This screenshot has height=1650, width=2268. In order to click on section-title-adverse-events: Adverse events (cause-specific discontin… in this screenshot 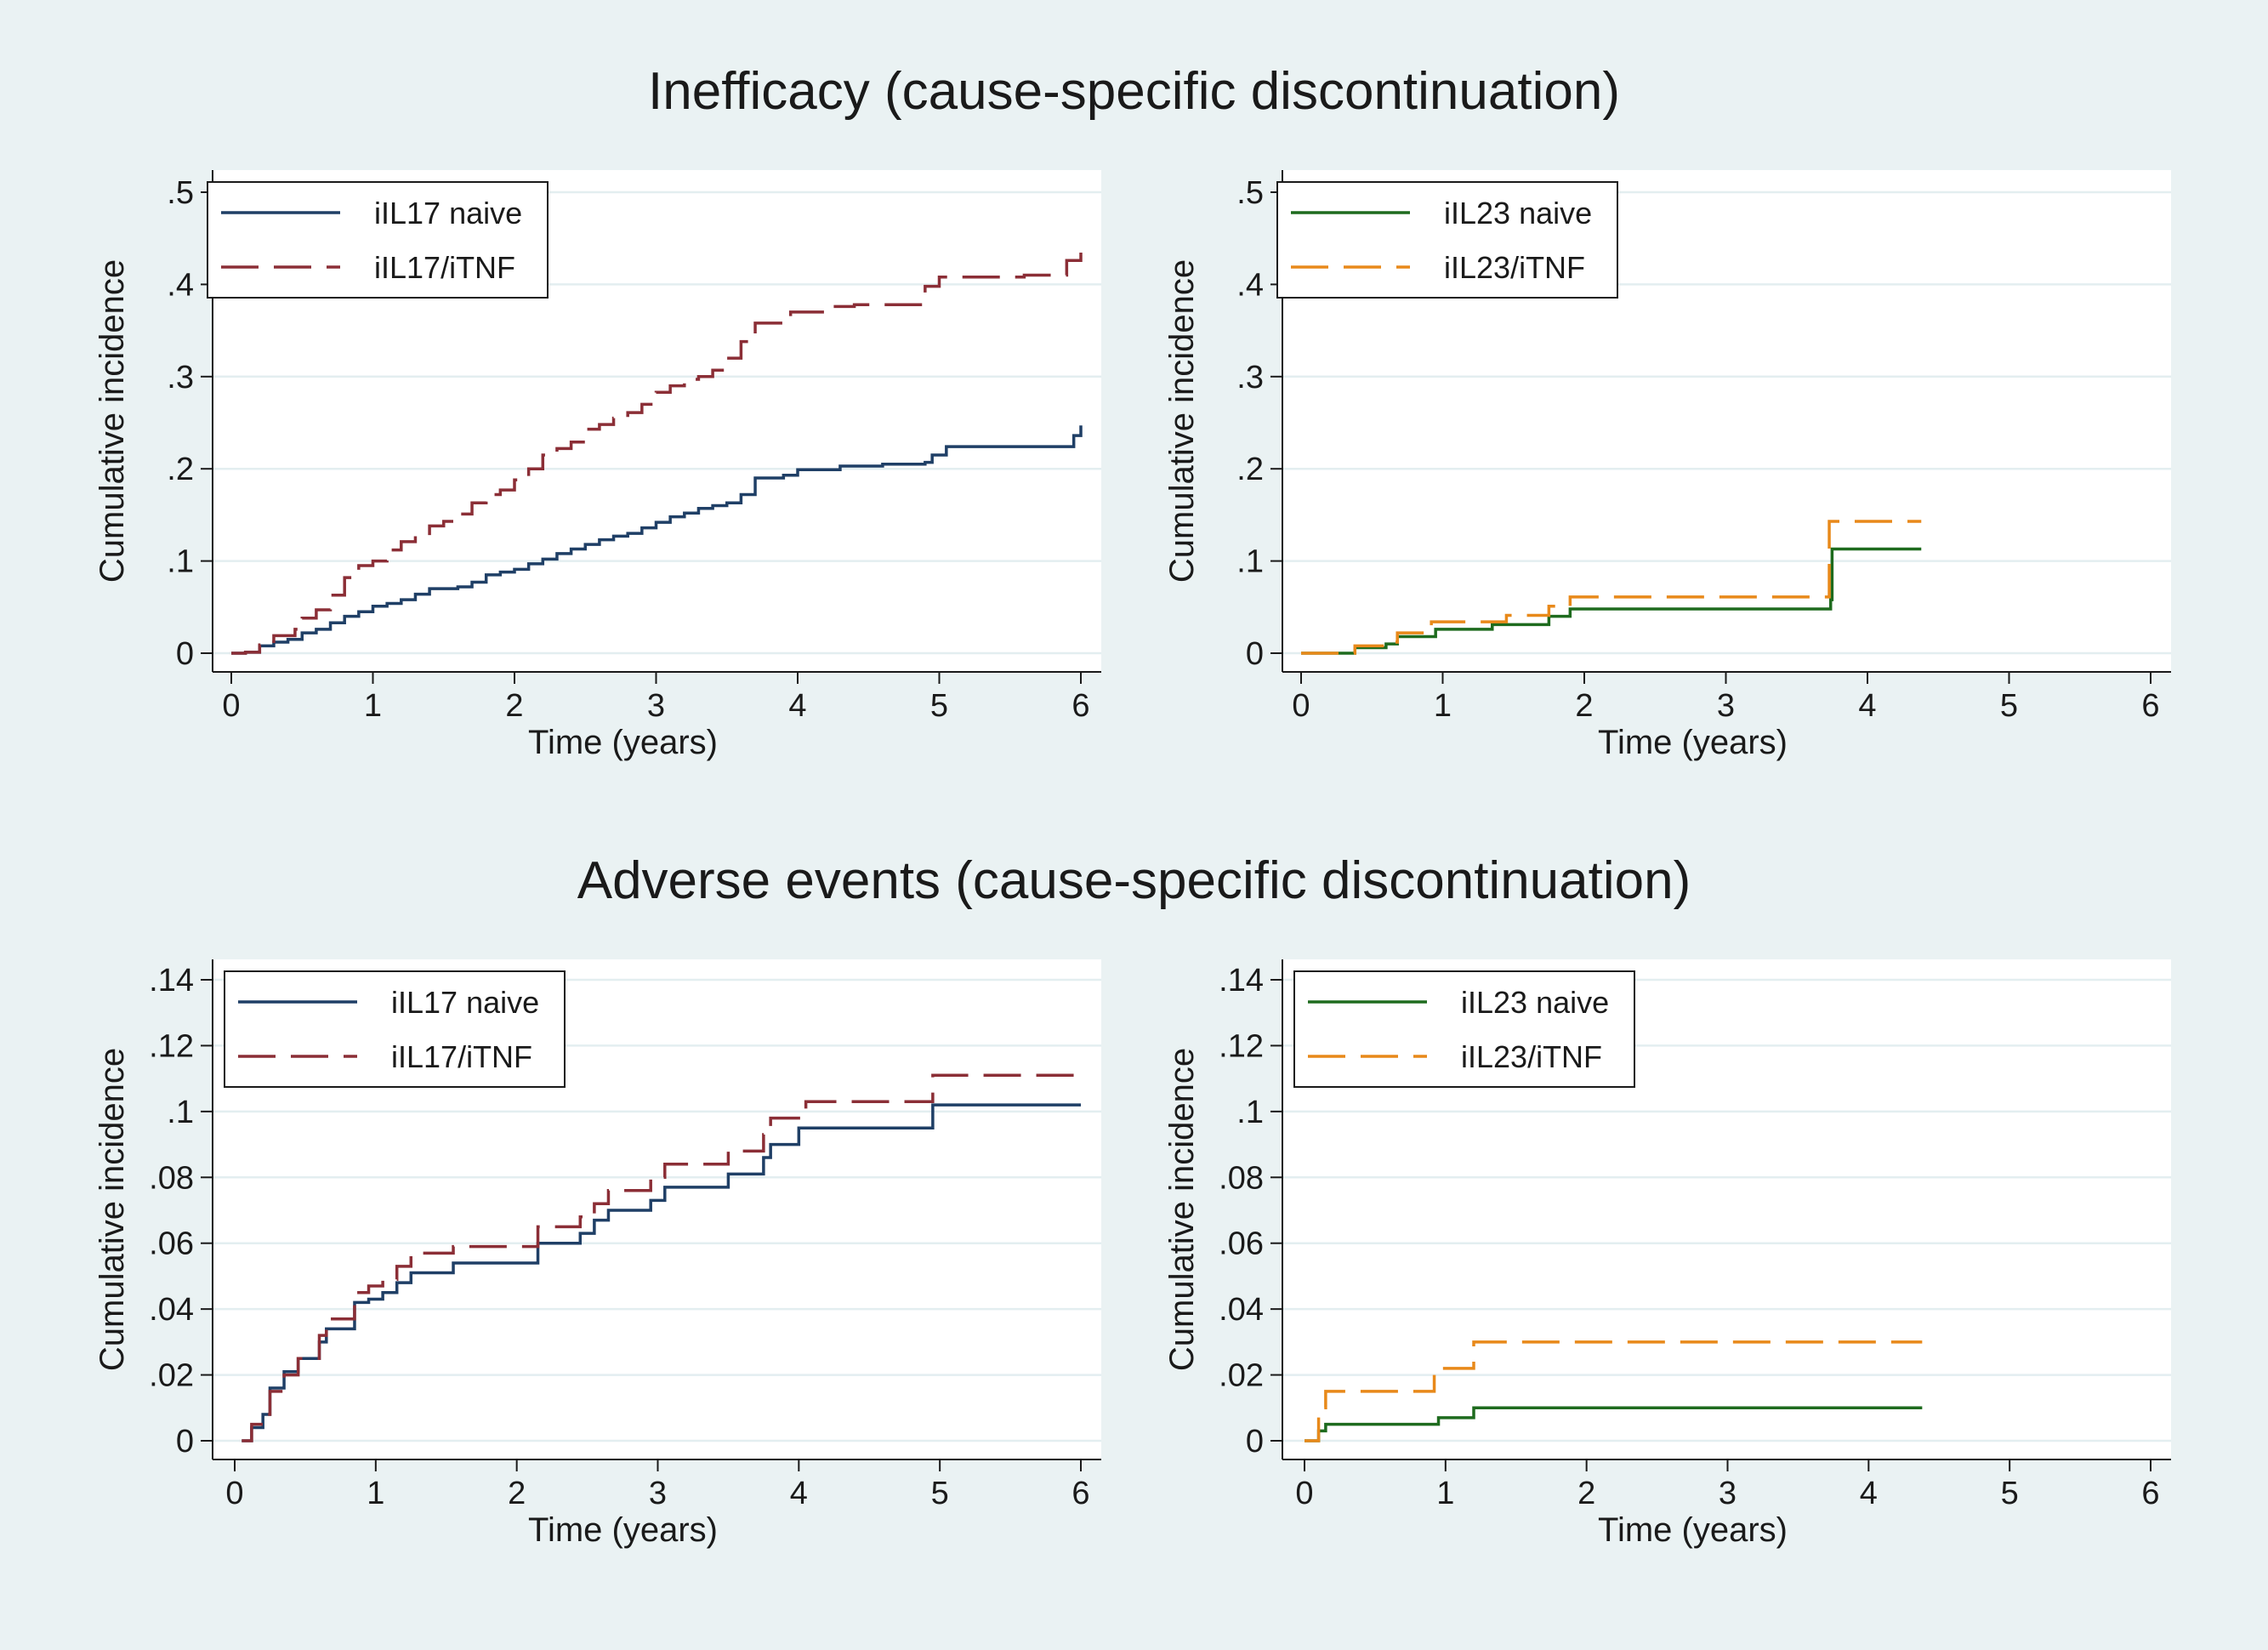, I will do `click(1134, 880)`.